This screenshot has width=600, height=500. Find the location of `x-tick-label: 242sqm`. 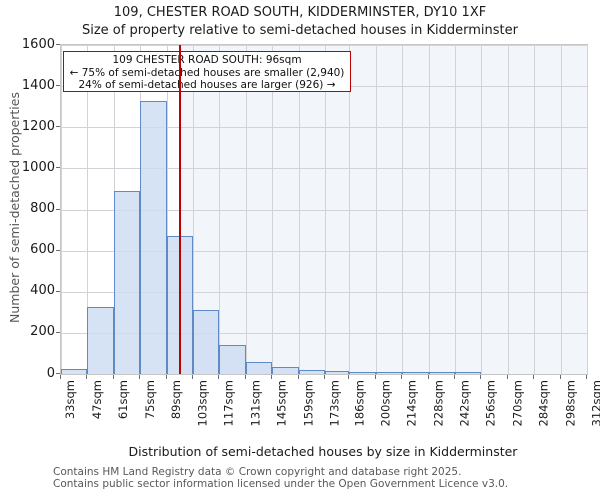

x-tick-label: 242sqm is located at coordinates (464, 403).